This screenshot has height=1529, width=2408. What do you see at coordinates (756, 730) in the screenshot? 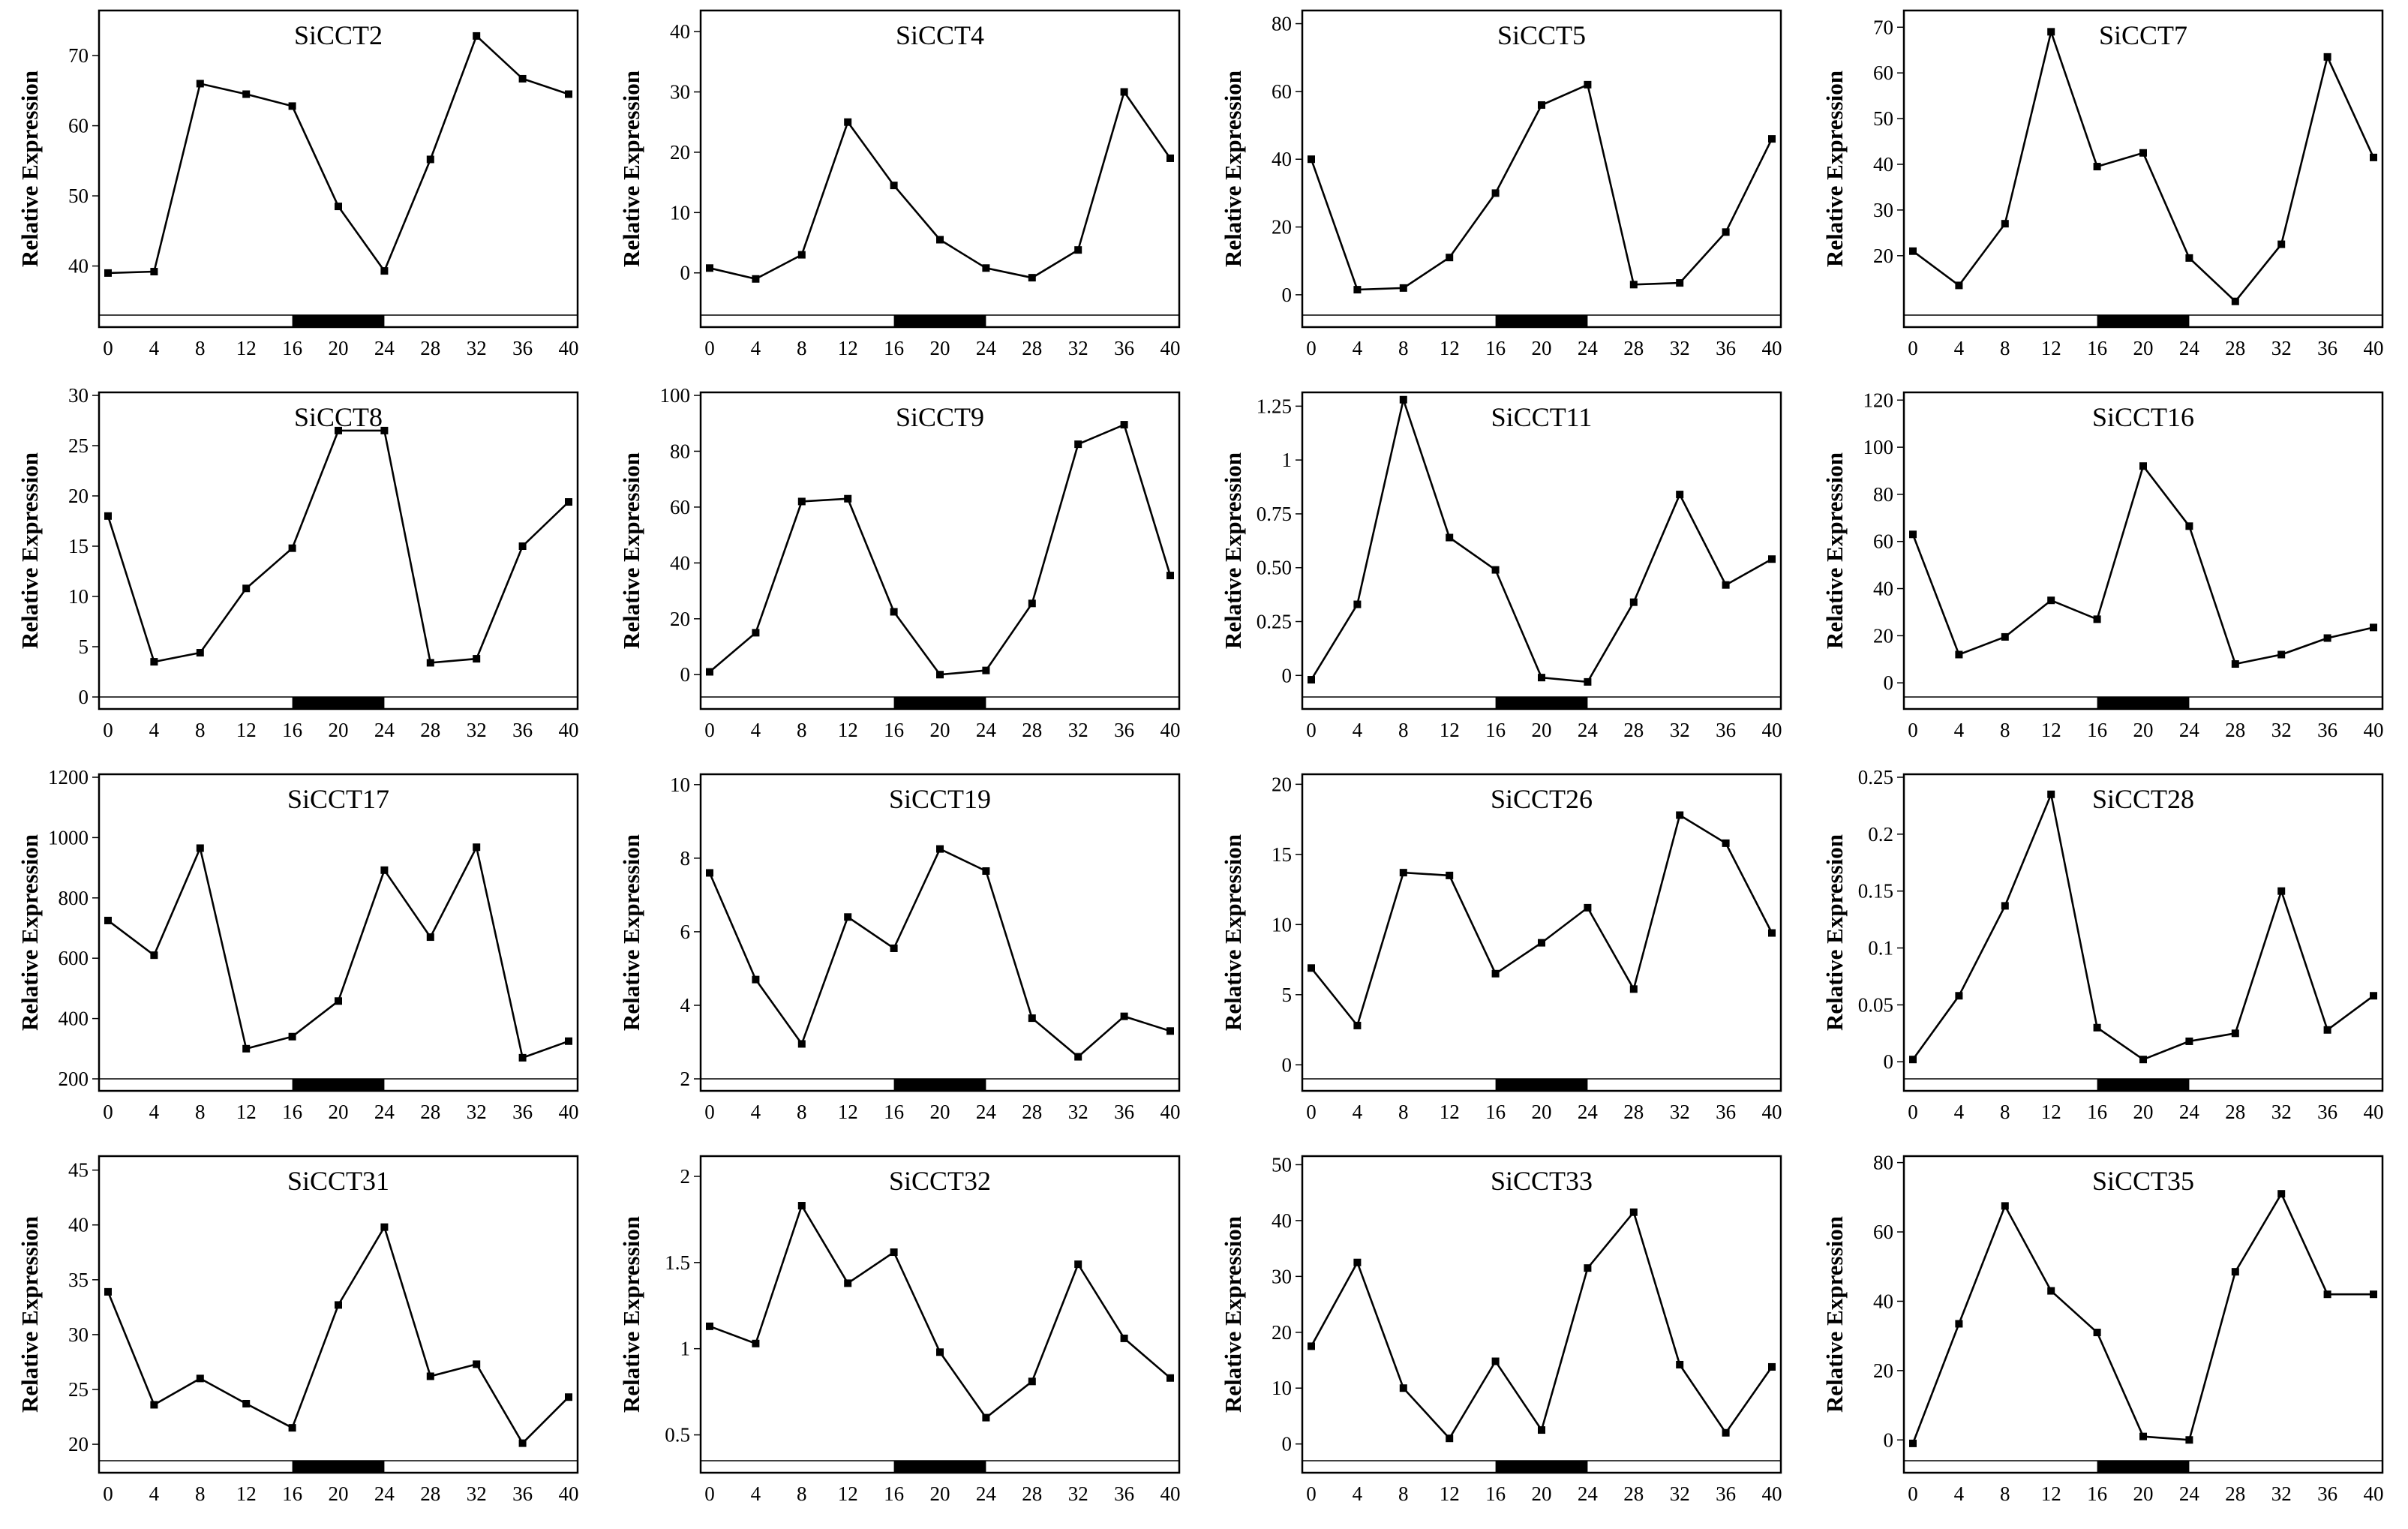
I see `x-tick-label: 4` at bounding box center [756, 730].